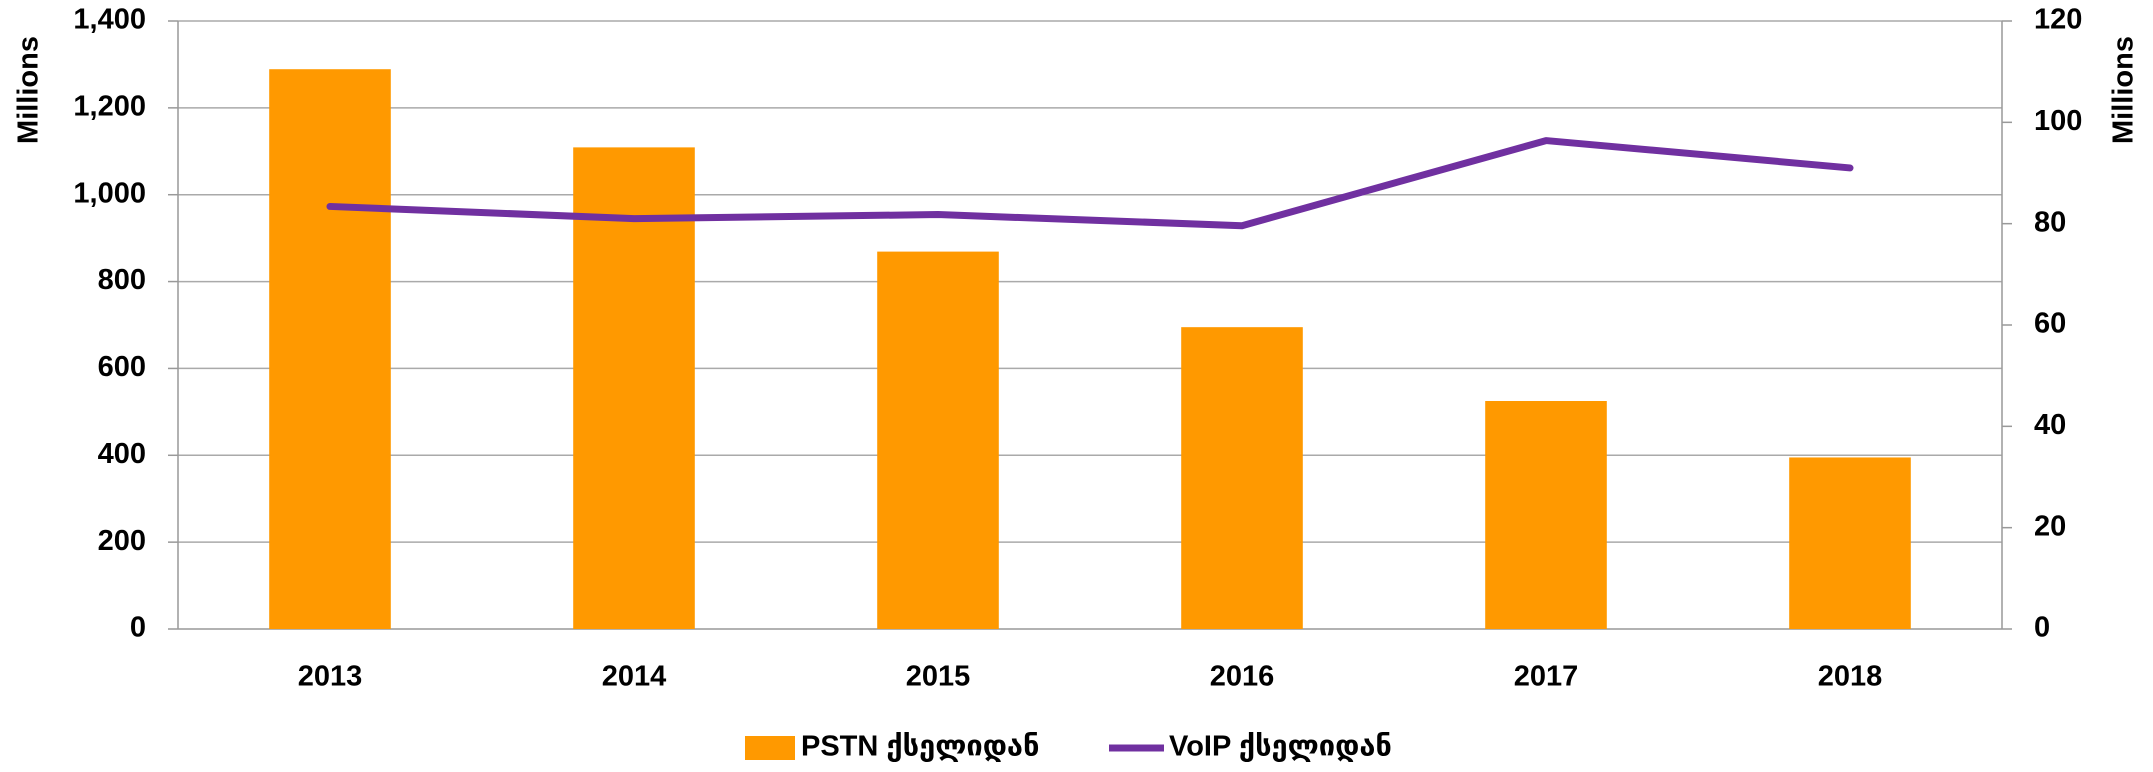  Describe the element at coordinates (2042, 628) in the screenshot. I see `y2-tick-label: 0` at that location.